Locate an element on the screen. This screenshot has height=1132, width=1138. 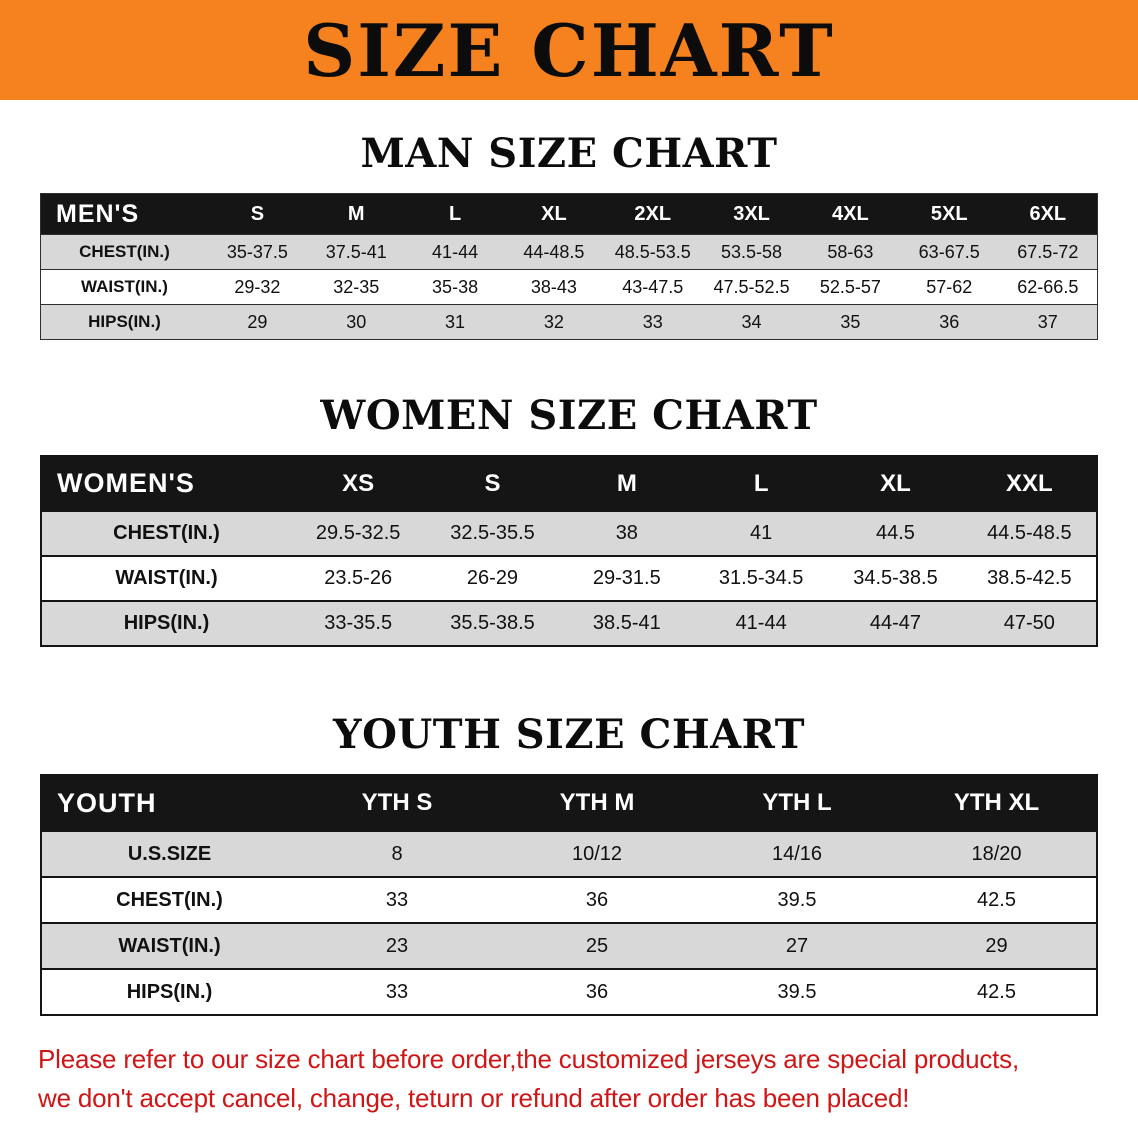
cell-value: 30 is located at coordinates (356, 321).